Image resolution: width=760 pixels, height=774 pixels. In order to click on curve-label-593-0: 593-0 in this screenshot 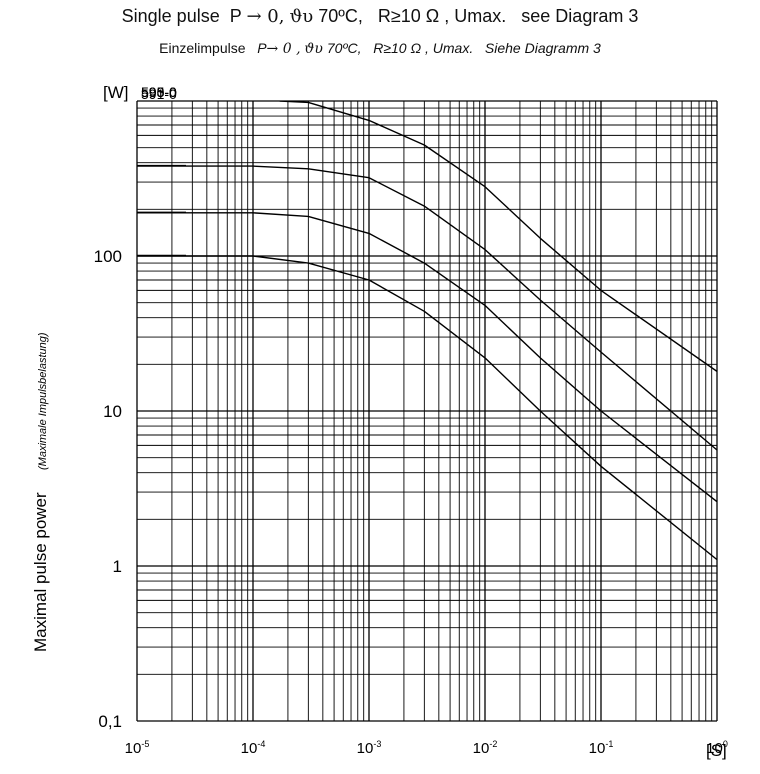, I will do `click(159, 92)`.